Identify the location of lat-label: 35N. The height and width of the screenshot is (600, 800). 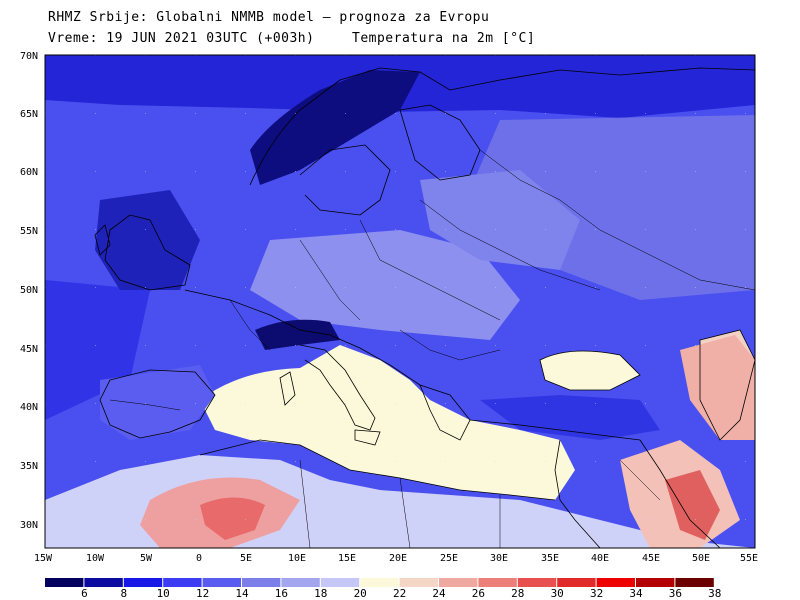
(29, 466).